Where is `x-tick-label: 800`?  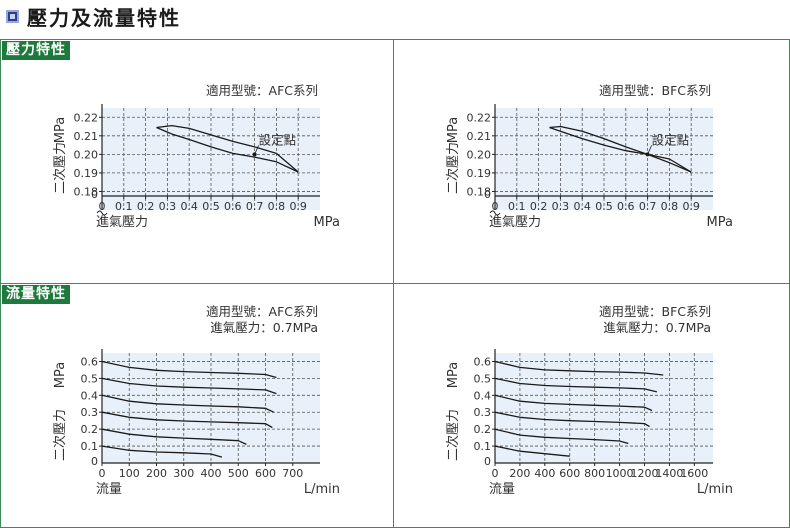
x-tick-label: 800 is located at coordinates (594, 473).